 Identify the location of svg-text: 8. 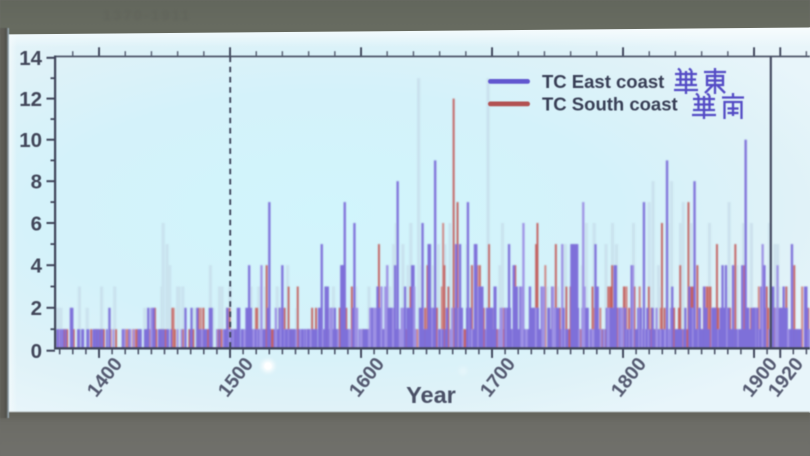
(36, 182).